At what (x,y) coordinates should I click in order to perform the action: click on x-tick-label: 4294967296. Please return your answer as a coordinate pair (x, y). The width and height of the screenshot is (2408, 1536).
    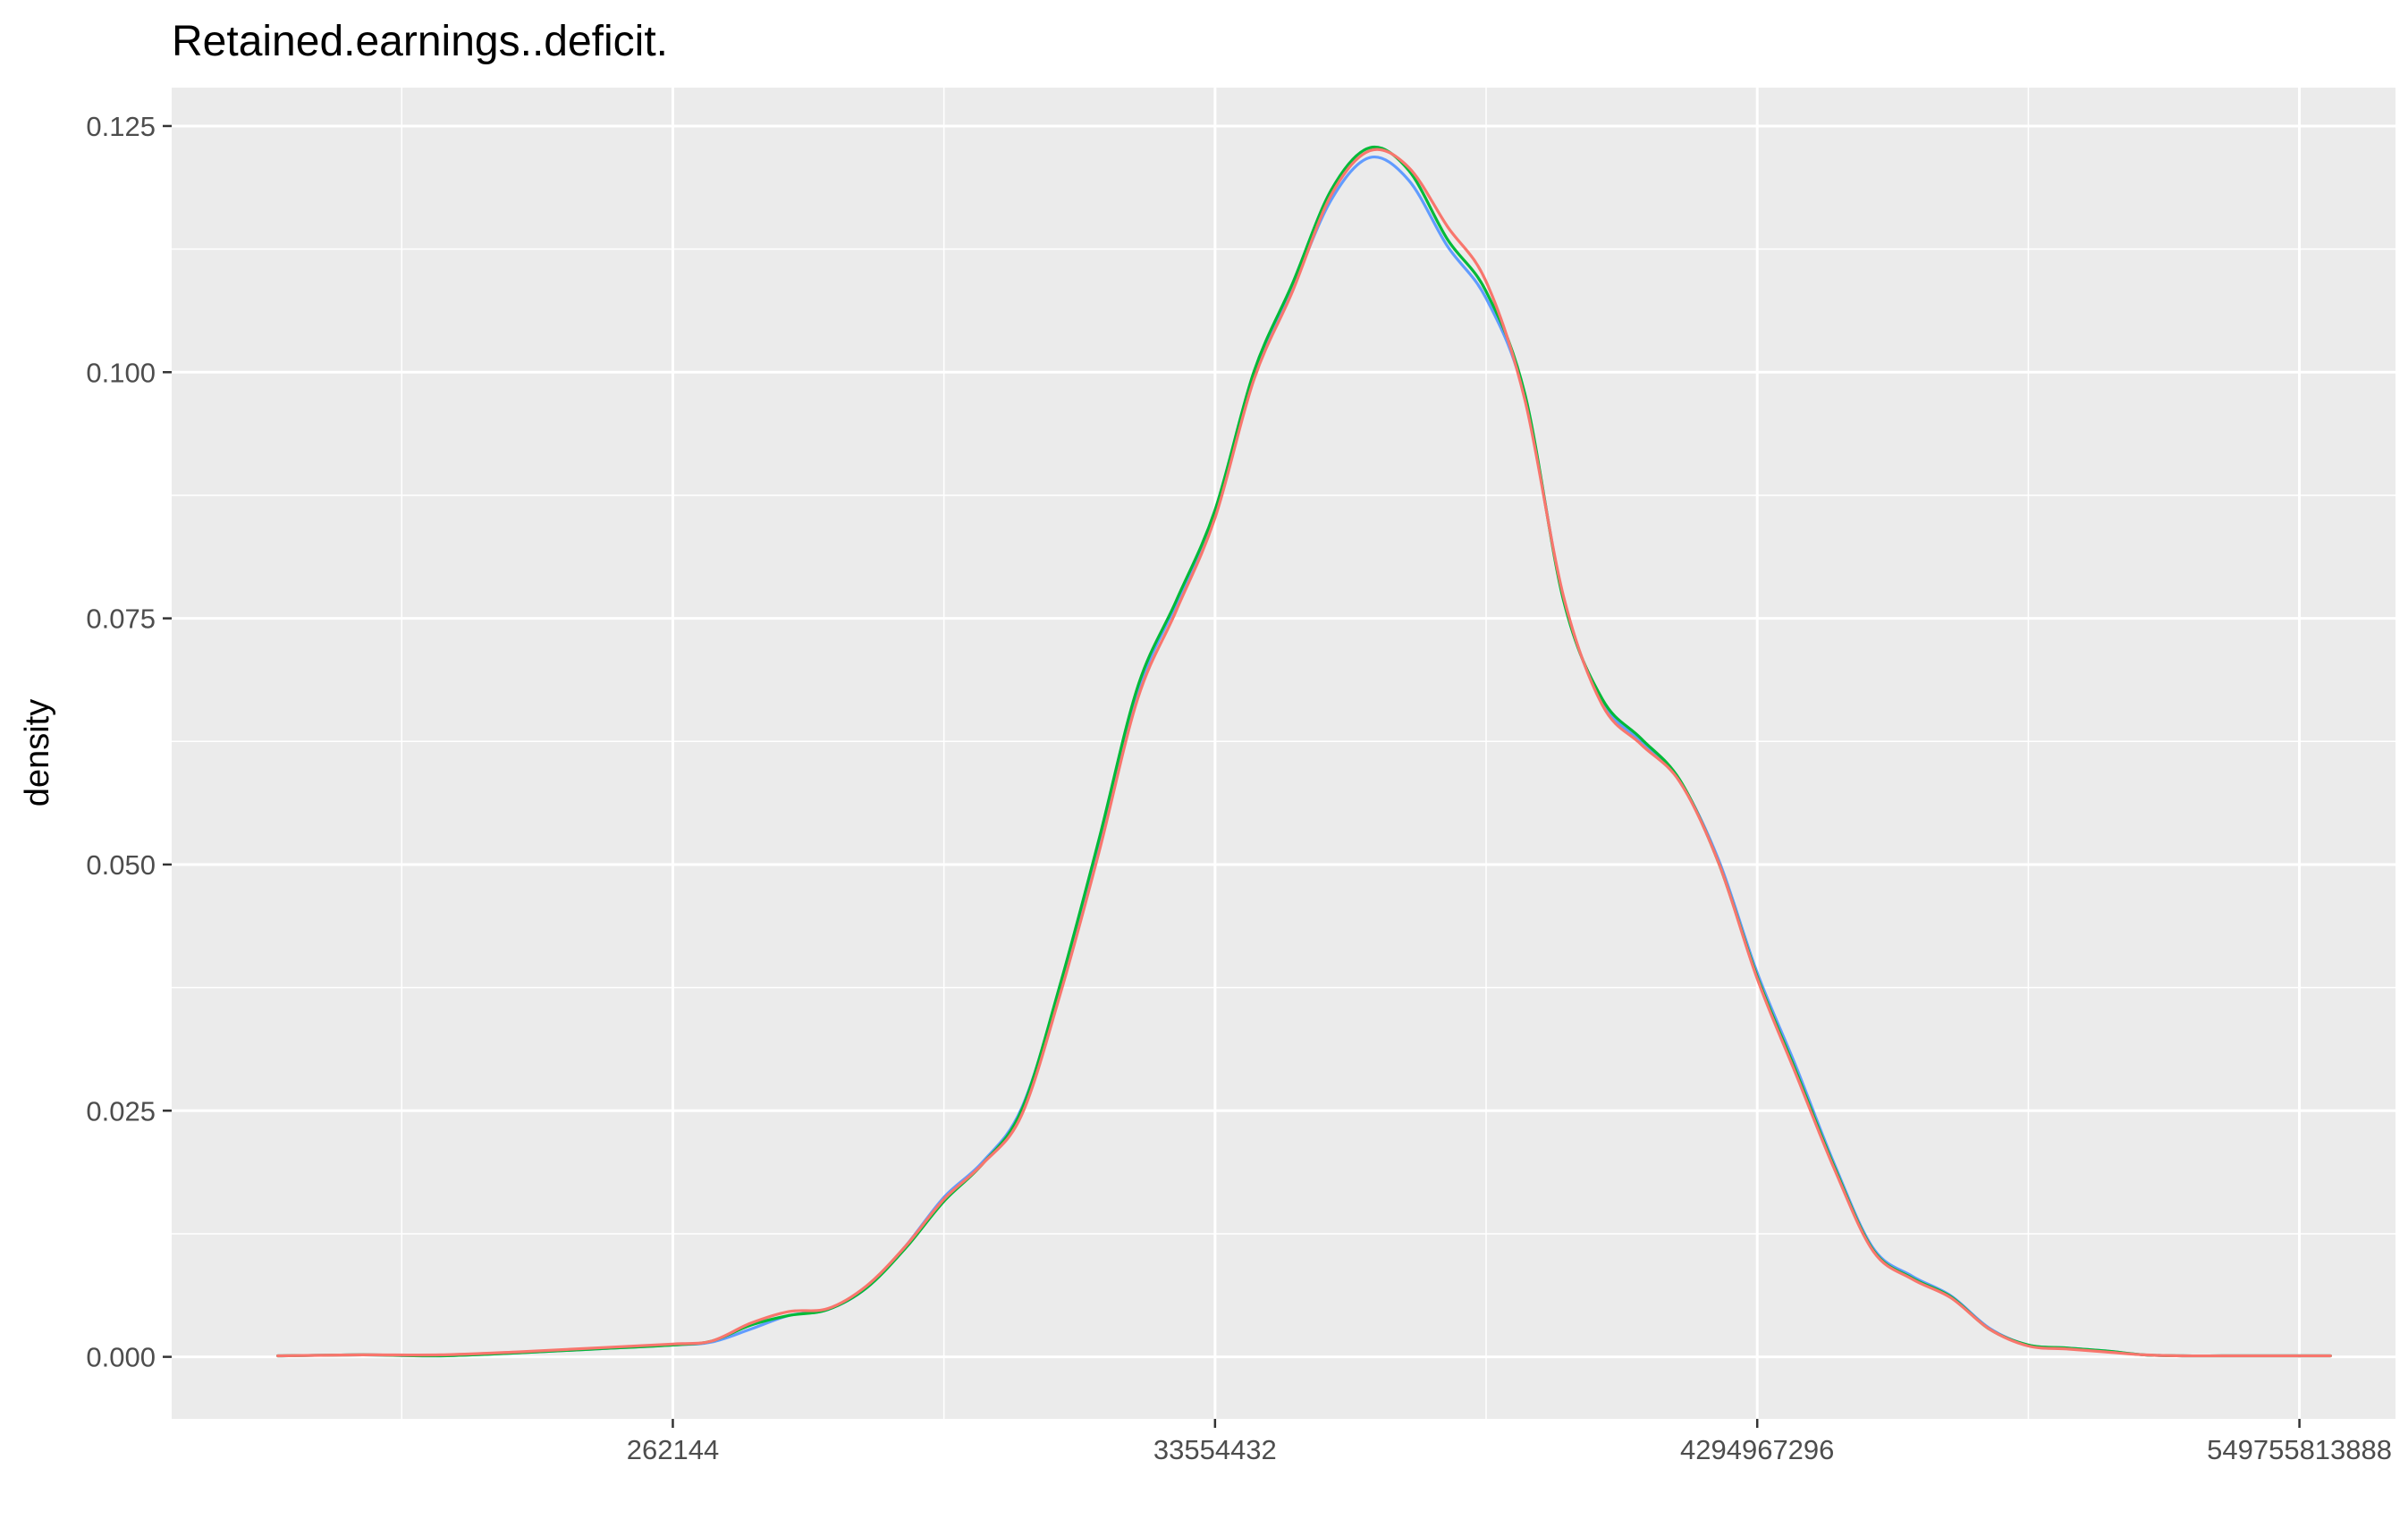
    Looking at the image, I should click on (1757, 1449).